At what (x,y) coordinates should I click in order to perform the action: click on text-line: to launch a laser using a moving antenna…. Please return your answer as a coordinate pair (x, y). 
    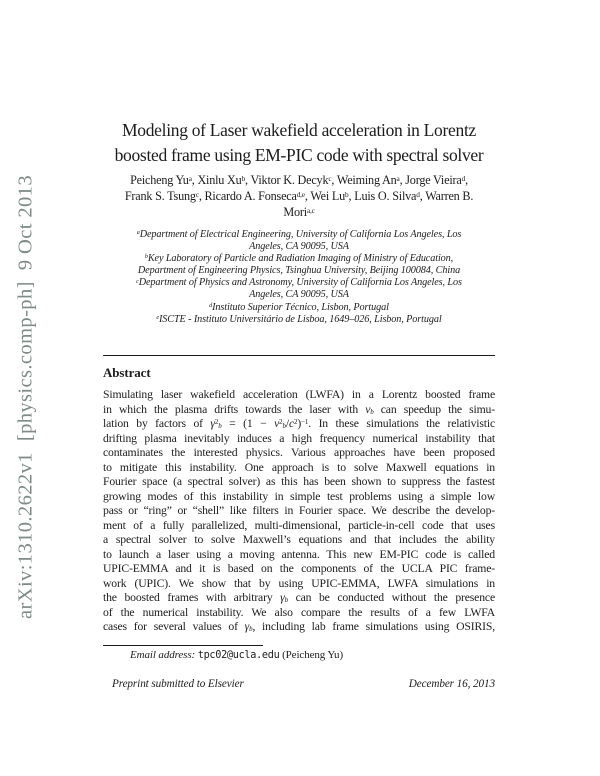
    Looking at the image, I should click on (299, 554).